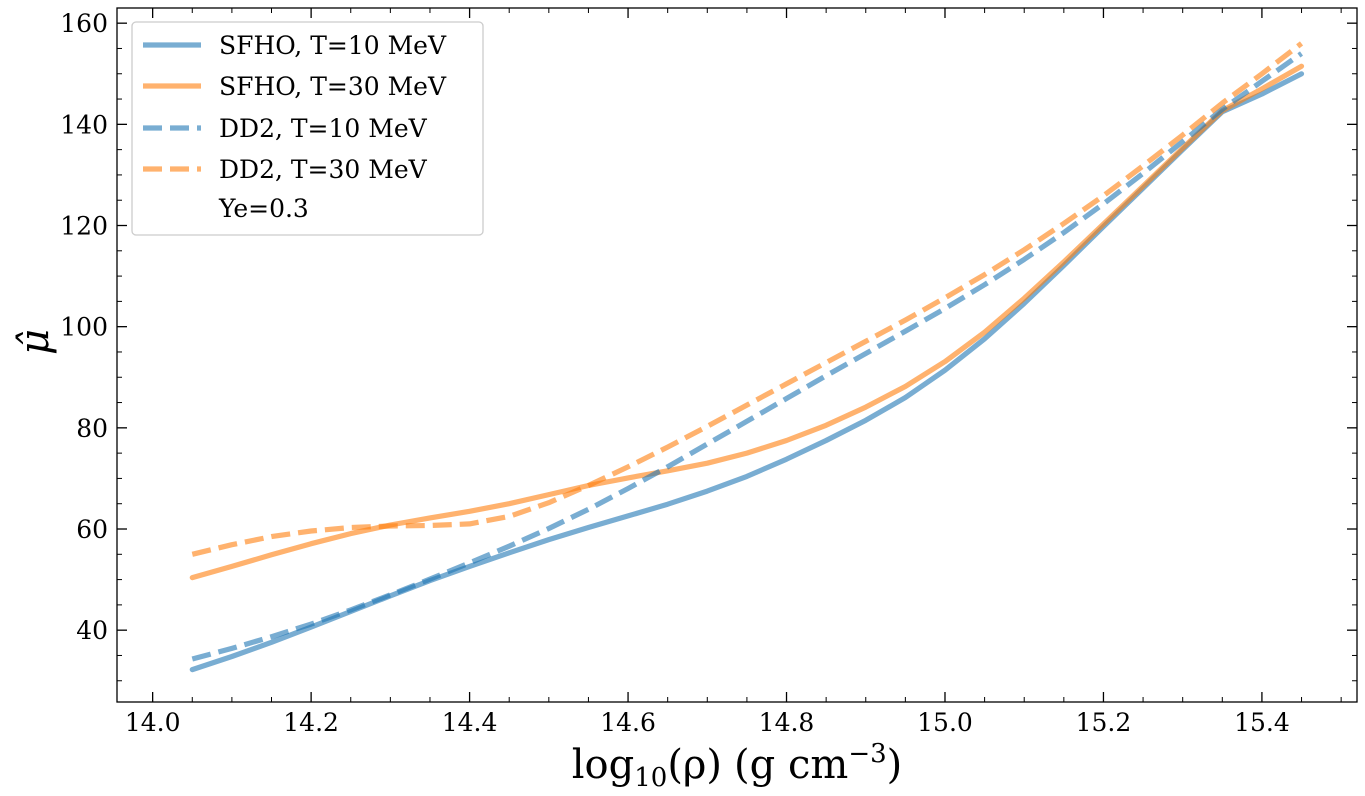 This screenshot has width=1365, height=796. What do you see at coordinates (895, 765) in the screenshot?
I see `x-title-close: )` at bounding box center [895, 765].